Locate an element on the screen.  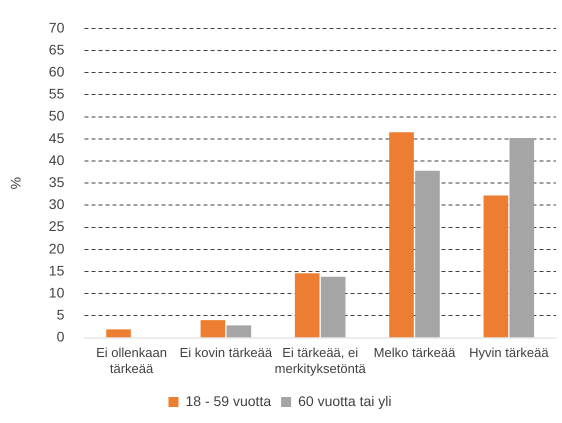
y-tick-label: 25 is located at coordinates (56, 226).